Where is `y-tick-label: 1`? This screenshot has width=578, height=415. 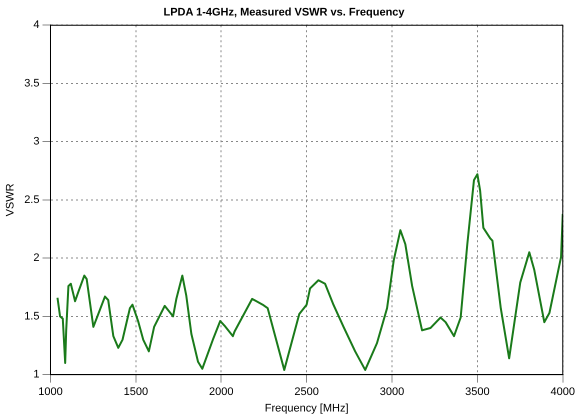 y-tick-label: 1 is located at coordinates (36, 374).